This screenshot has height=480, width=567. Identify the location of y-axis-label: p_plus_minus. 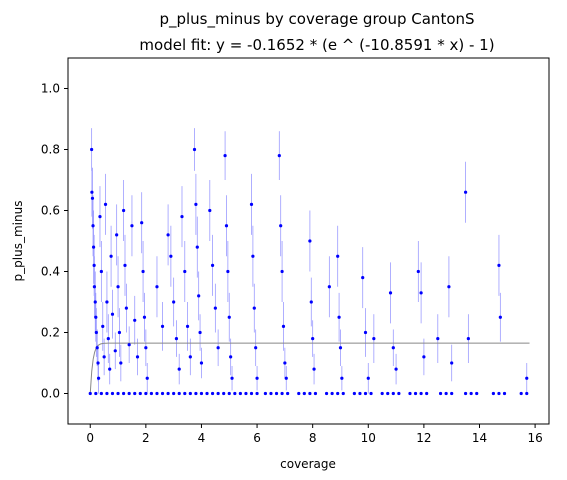
(18, 241).